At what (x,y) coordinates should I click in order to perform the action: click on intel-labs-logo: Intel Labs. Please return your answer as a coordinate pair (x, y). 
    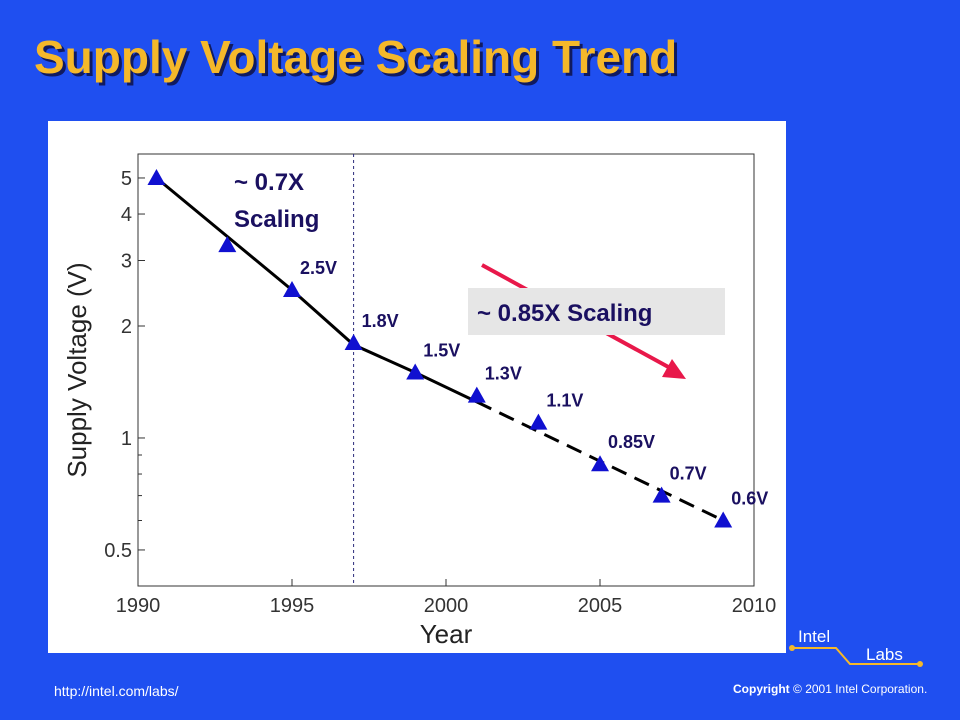
    Looking at the image, I should click on (856, 647).